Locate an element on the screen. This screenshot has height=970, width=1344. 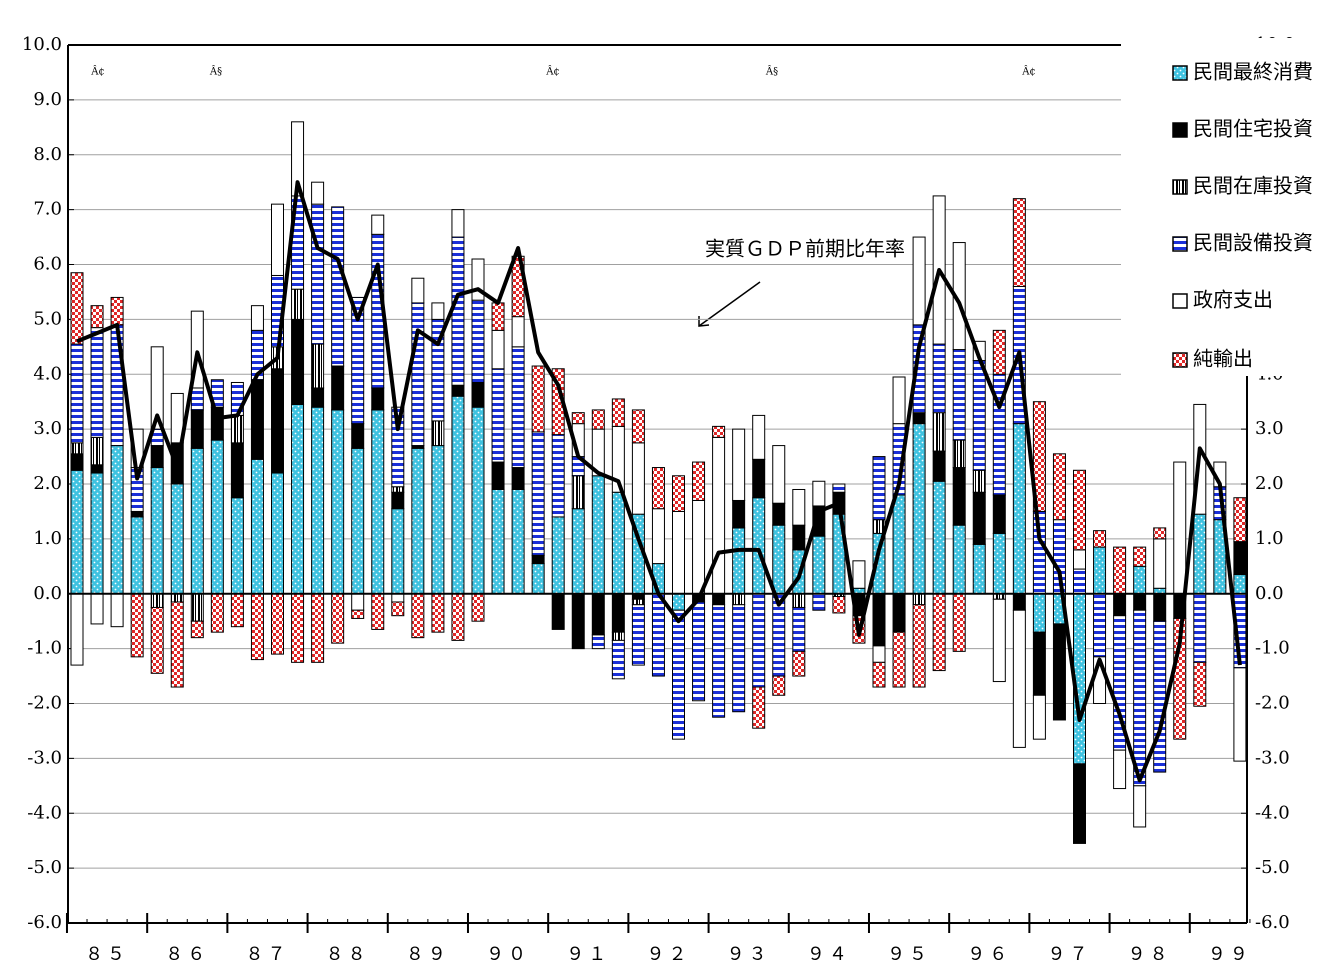
x-tick-label: ９０ is located at coordinates (508, 954).